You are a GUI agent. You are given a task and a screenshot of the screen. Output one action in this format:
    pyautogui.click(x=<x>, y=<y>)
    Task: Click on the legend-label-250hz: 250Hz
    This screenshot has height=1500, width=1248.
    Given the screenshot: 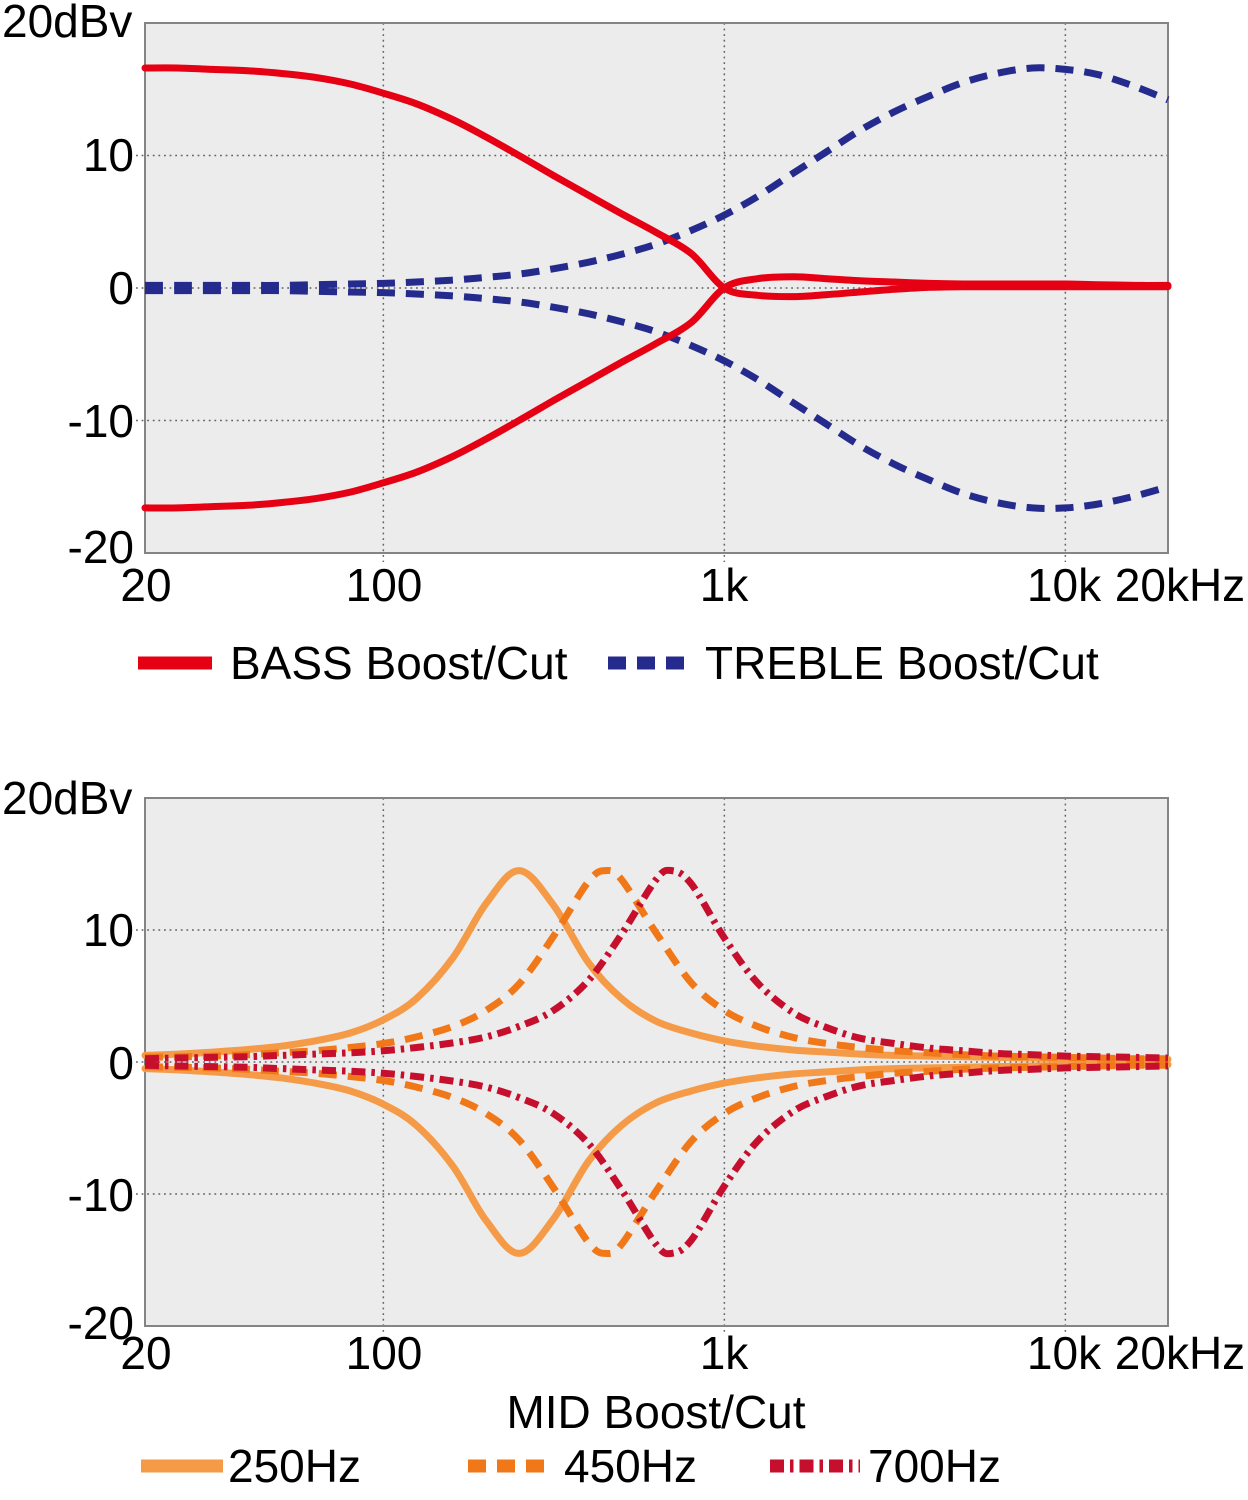 What is the action you would take?
    pyautogui.click(x=294, y=1466)
    